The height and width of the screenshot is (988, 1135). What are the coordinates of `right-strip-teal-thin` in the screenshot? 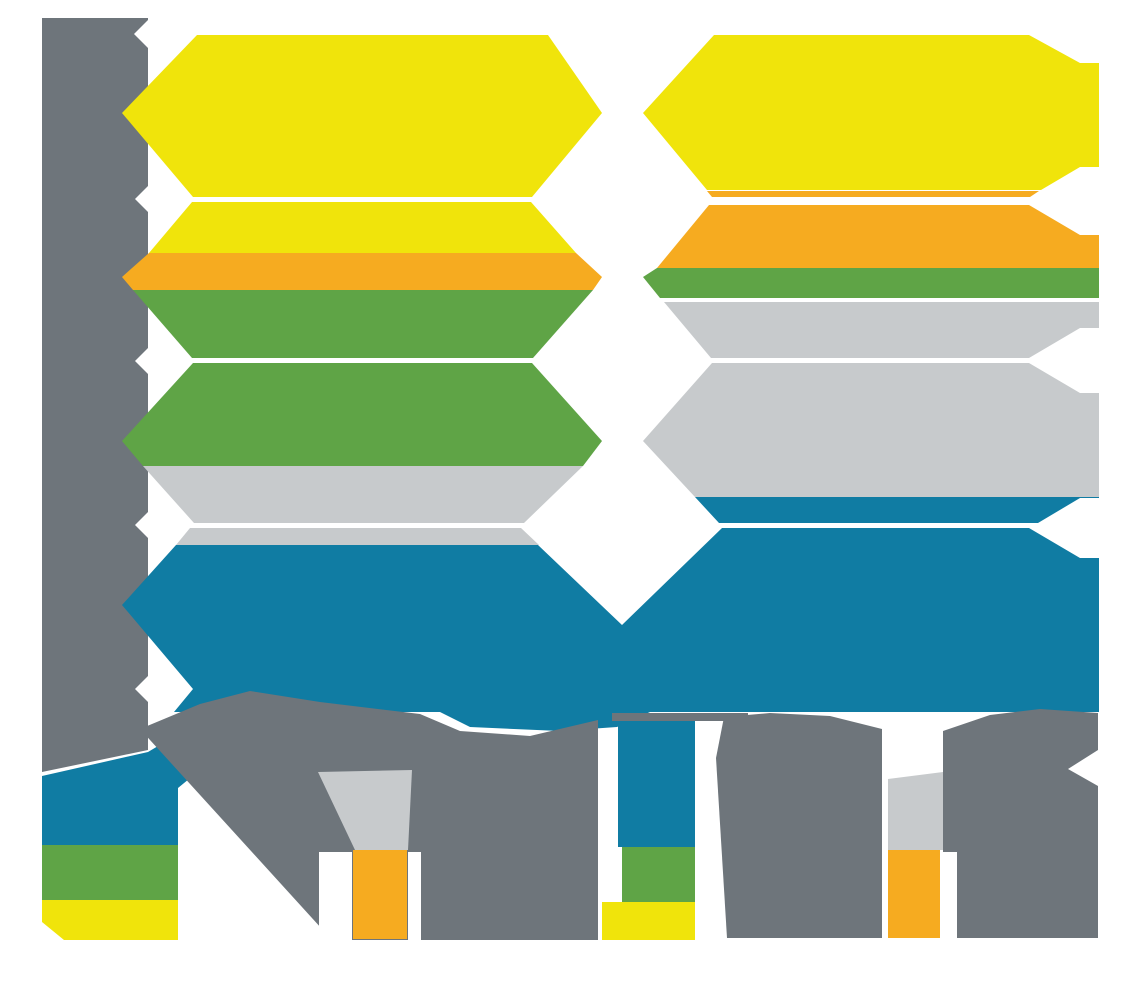 It's located at (897, 510).